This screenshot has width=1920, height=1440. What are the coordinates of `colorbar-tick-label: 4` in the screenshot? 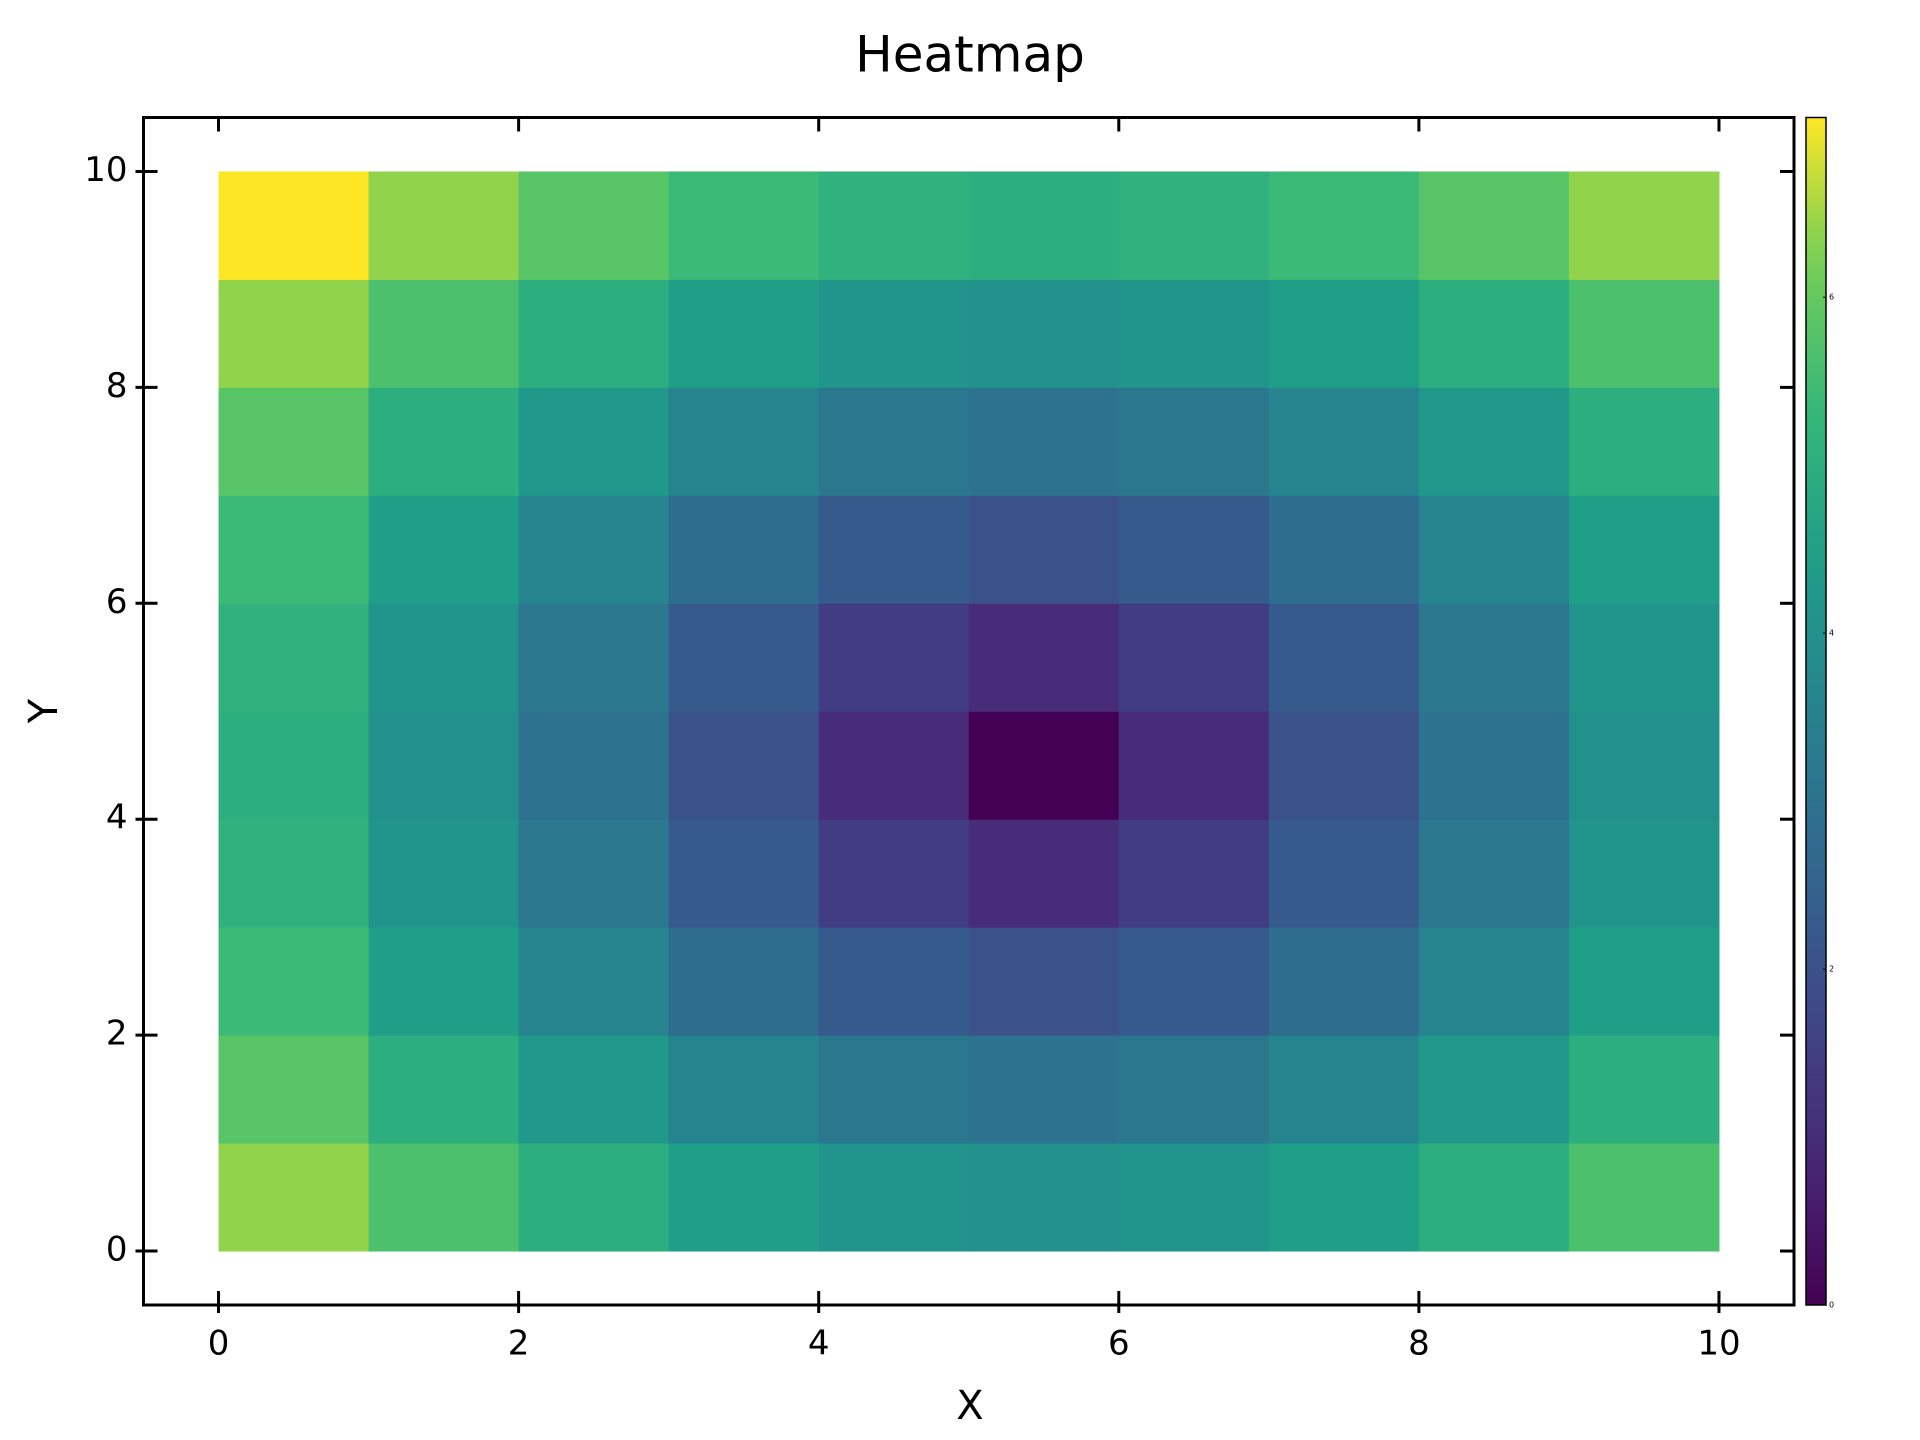 It's located at (1831, 633).